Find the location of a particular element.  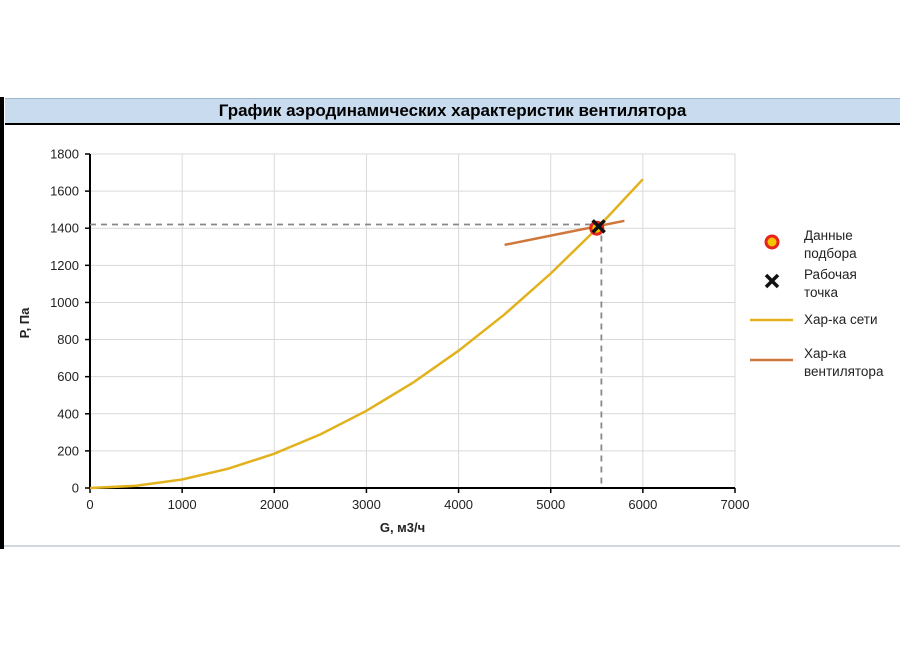

legend-label: Хар-ка сети is located at coordinates (841, 319).